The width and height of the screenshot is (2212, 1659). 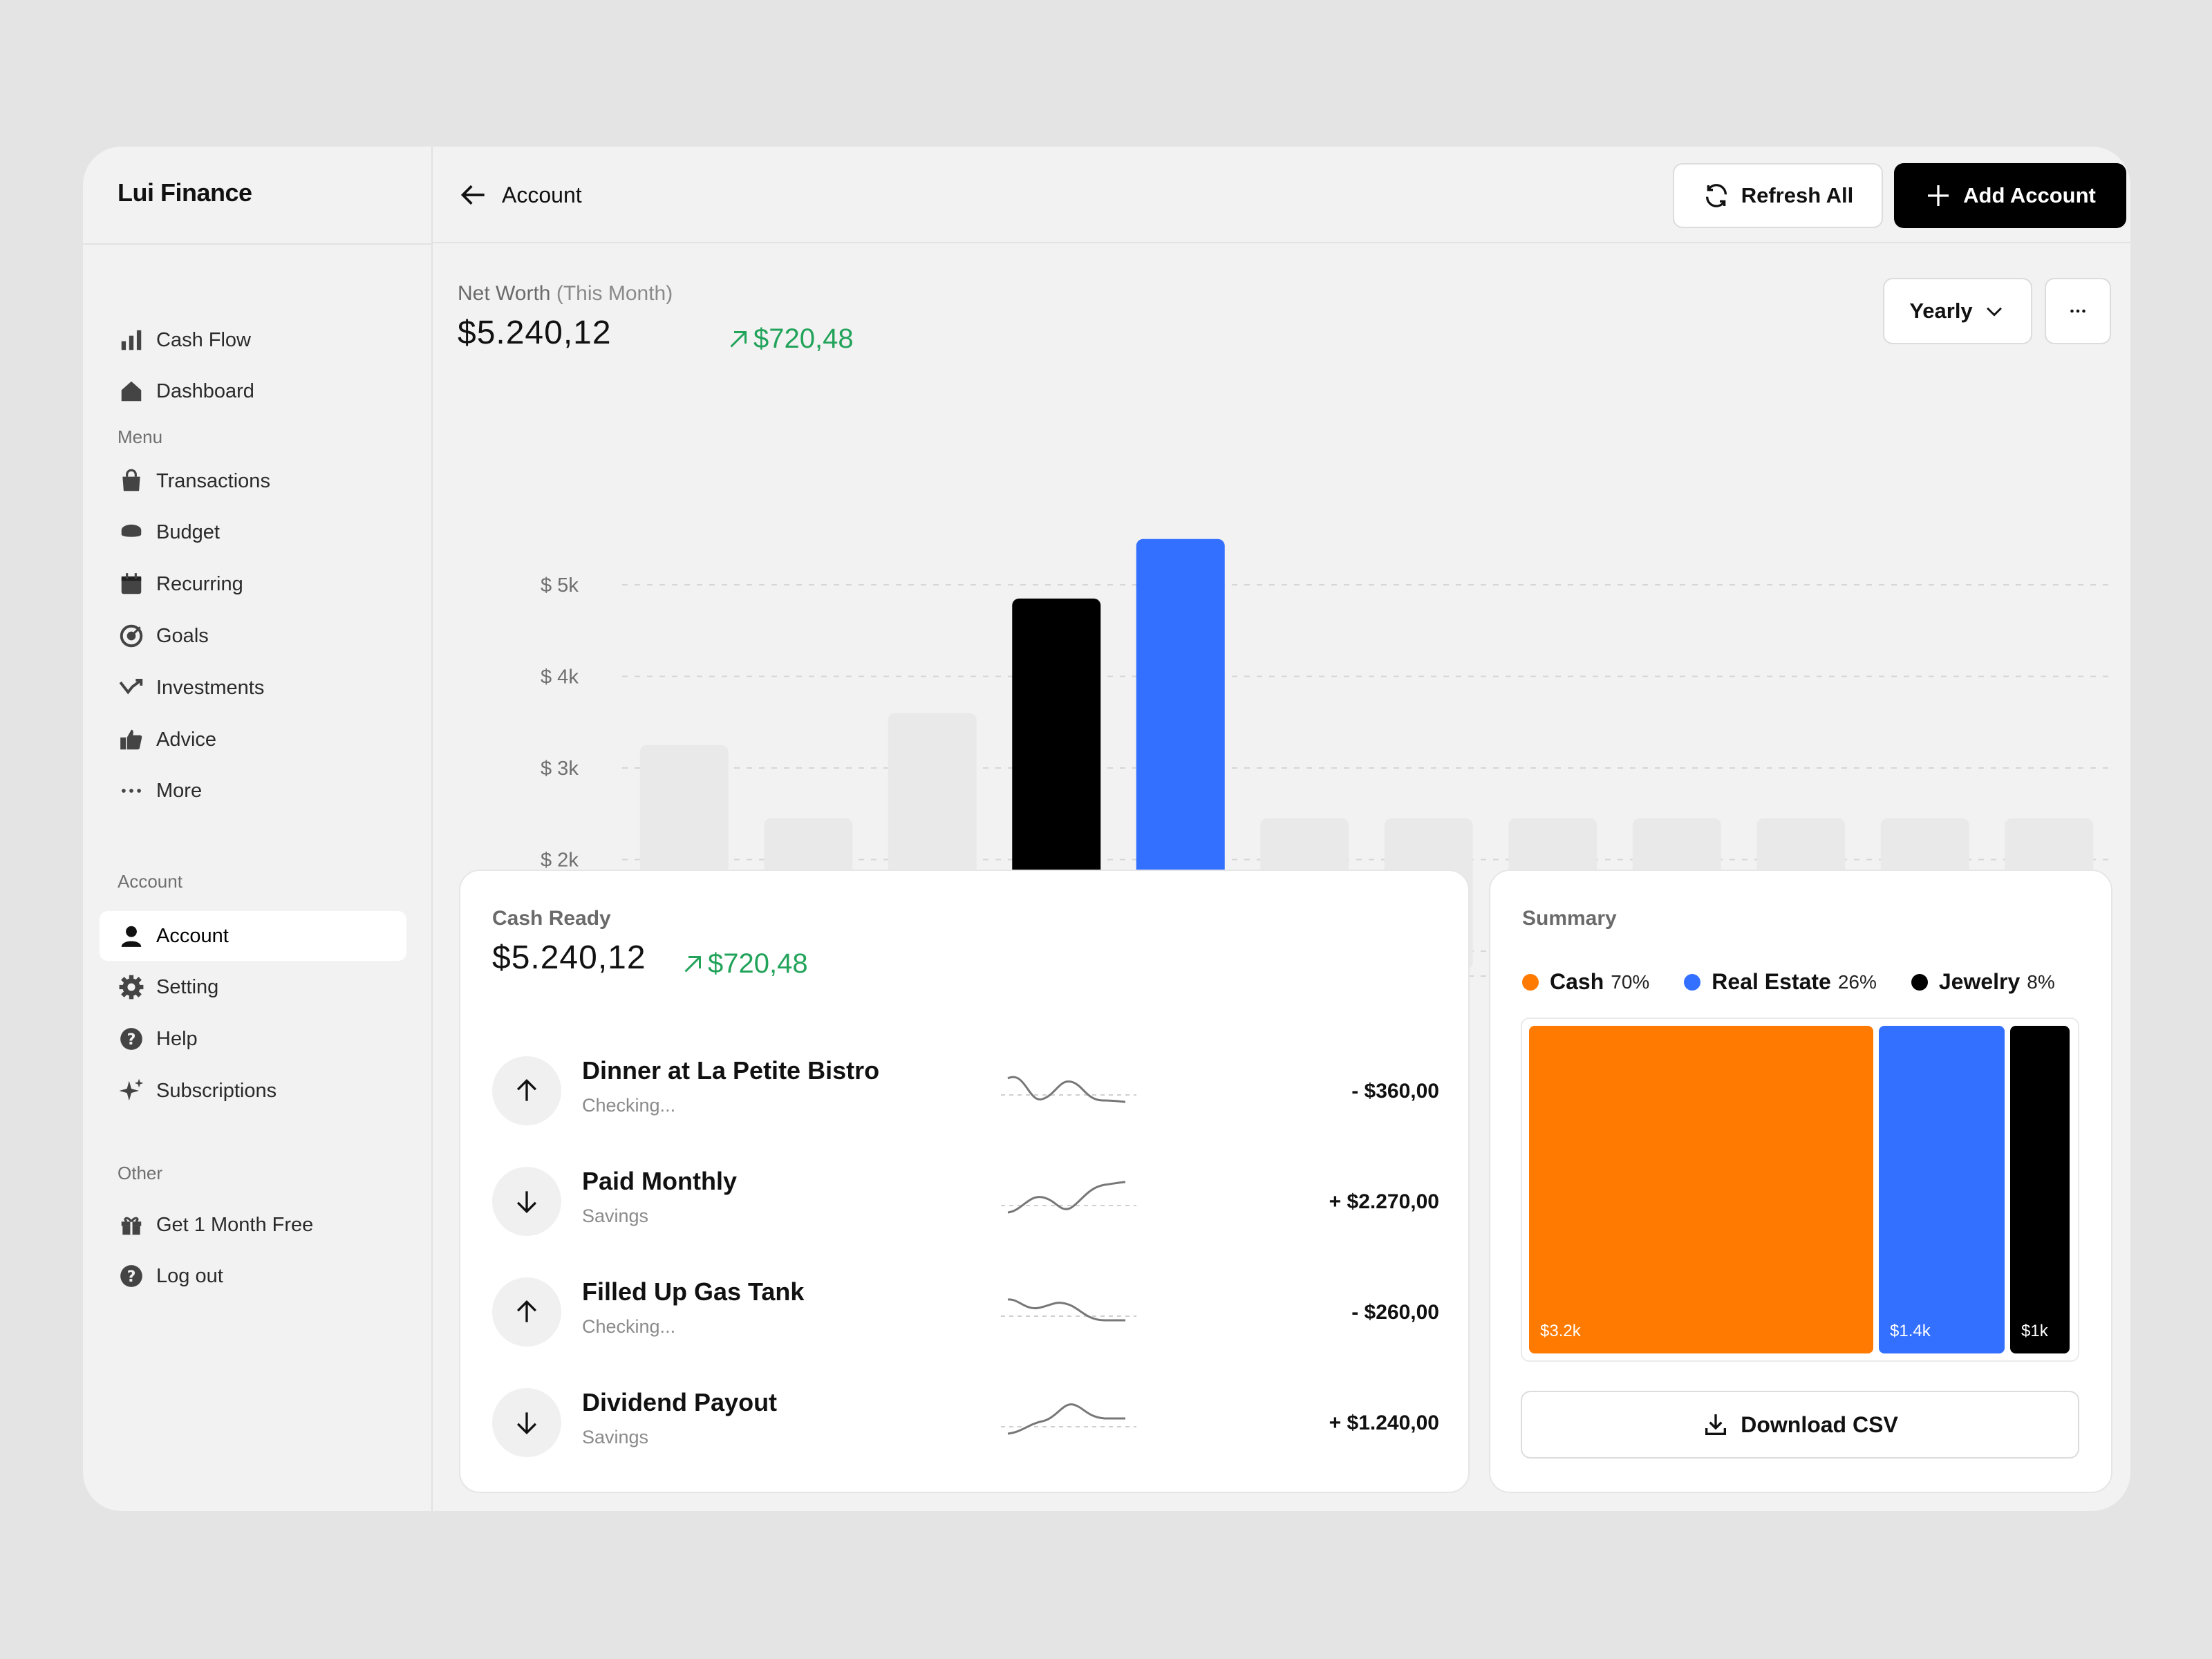 I want to click on add-account-button: Add Account, so click(x=2010, y=195).